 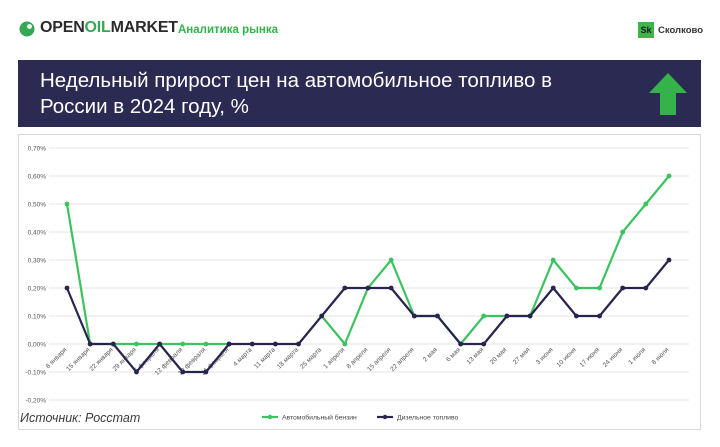 What do you see at coordinates (147, 274) in the screenshot?
I see `series-line` at bounding box center [147, 274].